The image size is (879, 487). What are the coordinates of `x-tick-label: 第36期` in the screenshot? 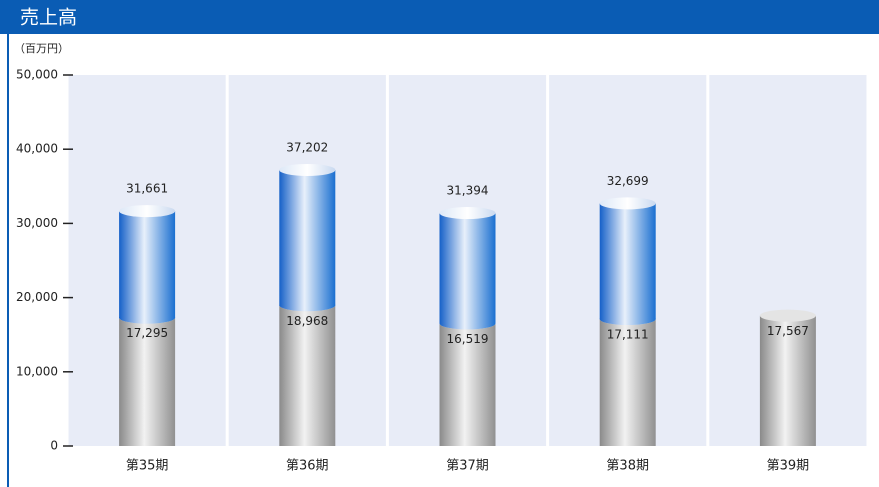 It's located at (307, 466).